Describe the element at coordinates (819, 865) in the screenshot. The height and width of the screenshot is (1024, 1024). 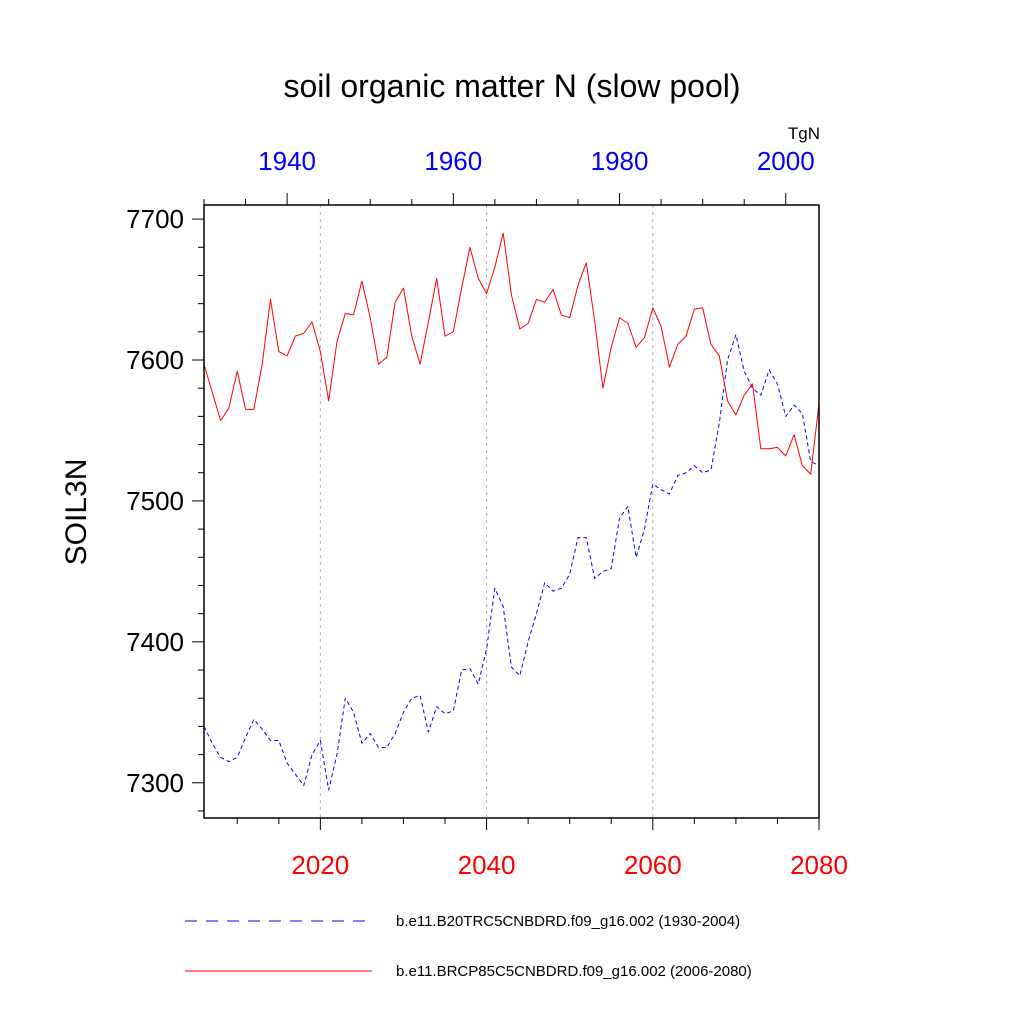
I see `bottom-tick-label: 2080` at that location.